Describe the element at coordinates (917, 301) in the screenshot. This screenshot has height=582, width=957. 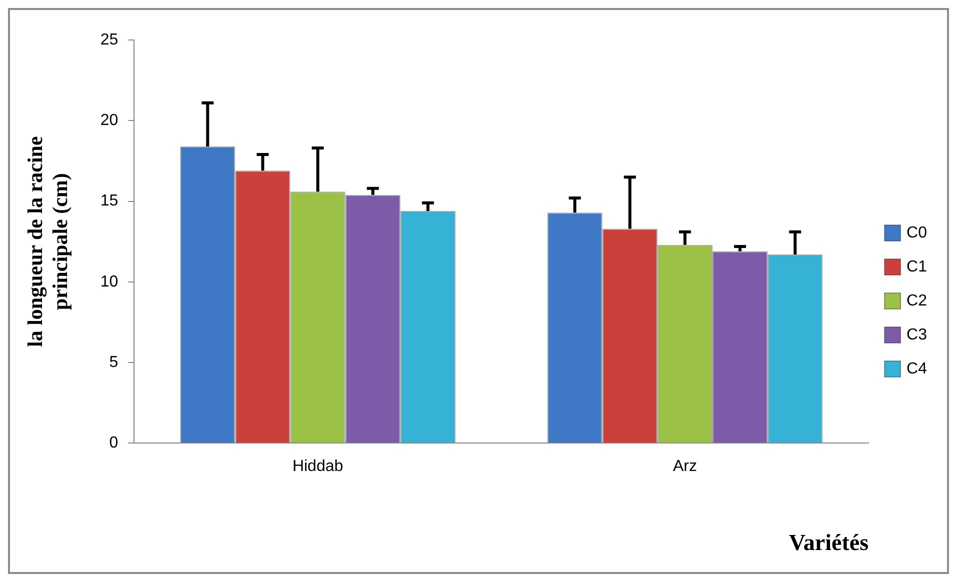
I see `legend-label: C2` at that location.